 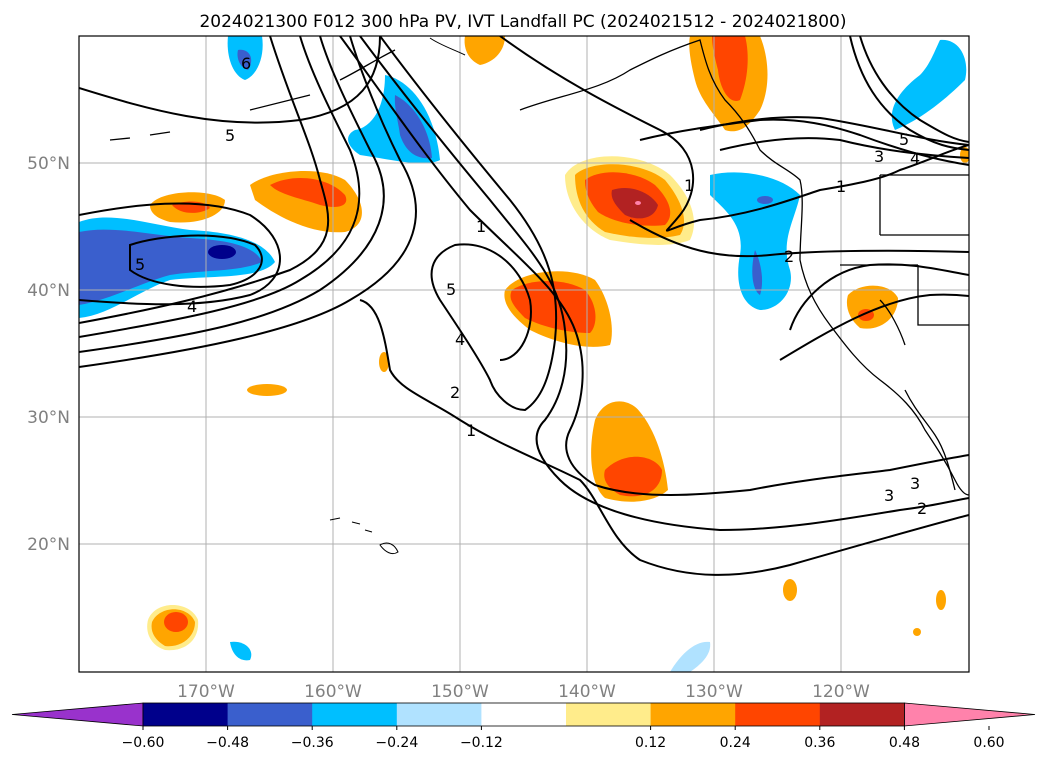 I want to click on lon-label: 150°W, so click(x=460, y=692).